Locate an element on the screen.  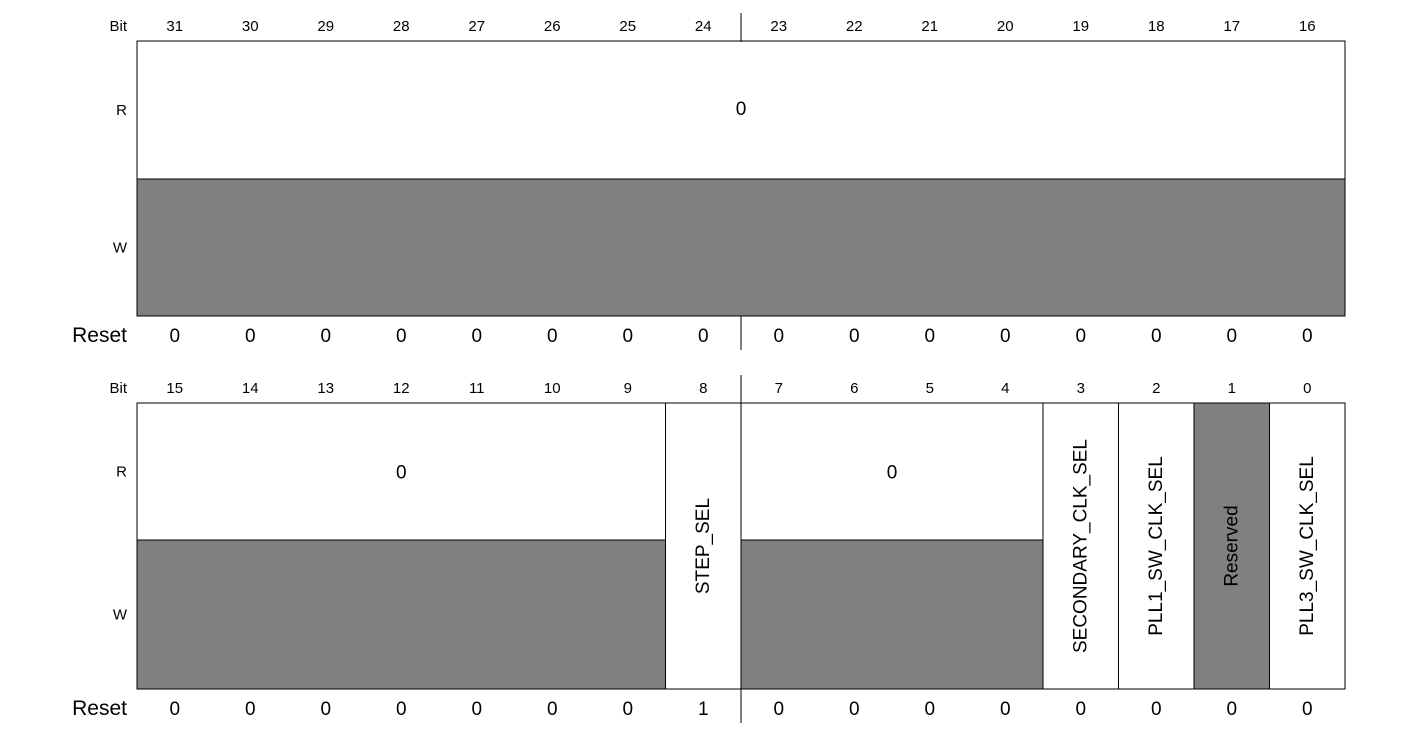
bit-number: 7 is located at coordinates (779, 388).